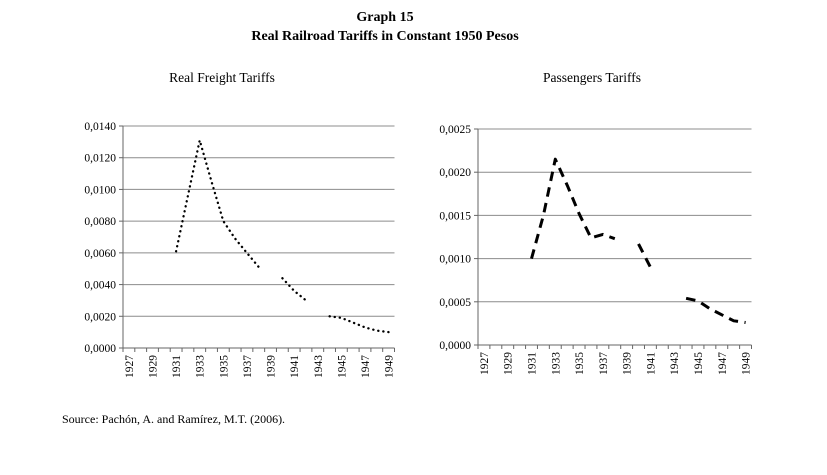 Image resolution: width=827 pixels, height=475 pixels. What do you see at coordinates (455, 260) in the screenshot?
I see `y-axis-label: 0,0010` at bounding box center [455, 260].